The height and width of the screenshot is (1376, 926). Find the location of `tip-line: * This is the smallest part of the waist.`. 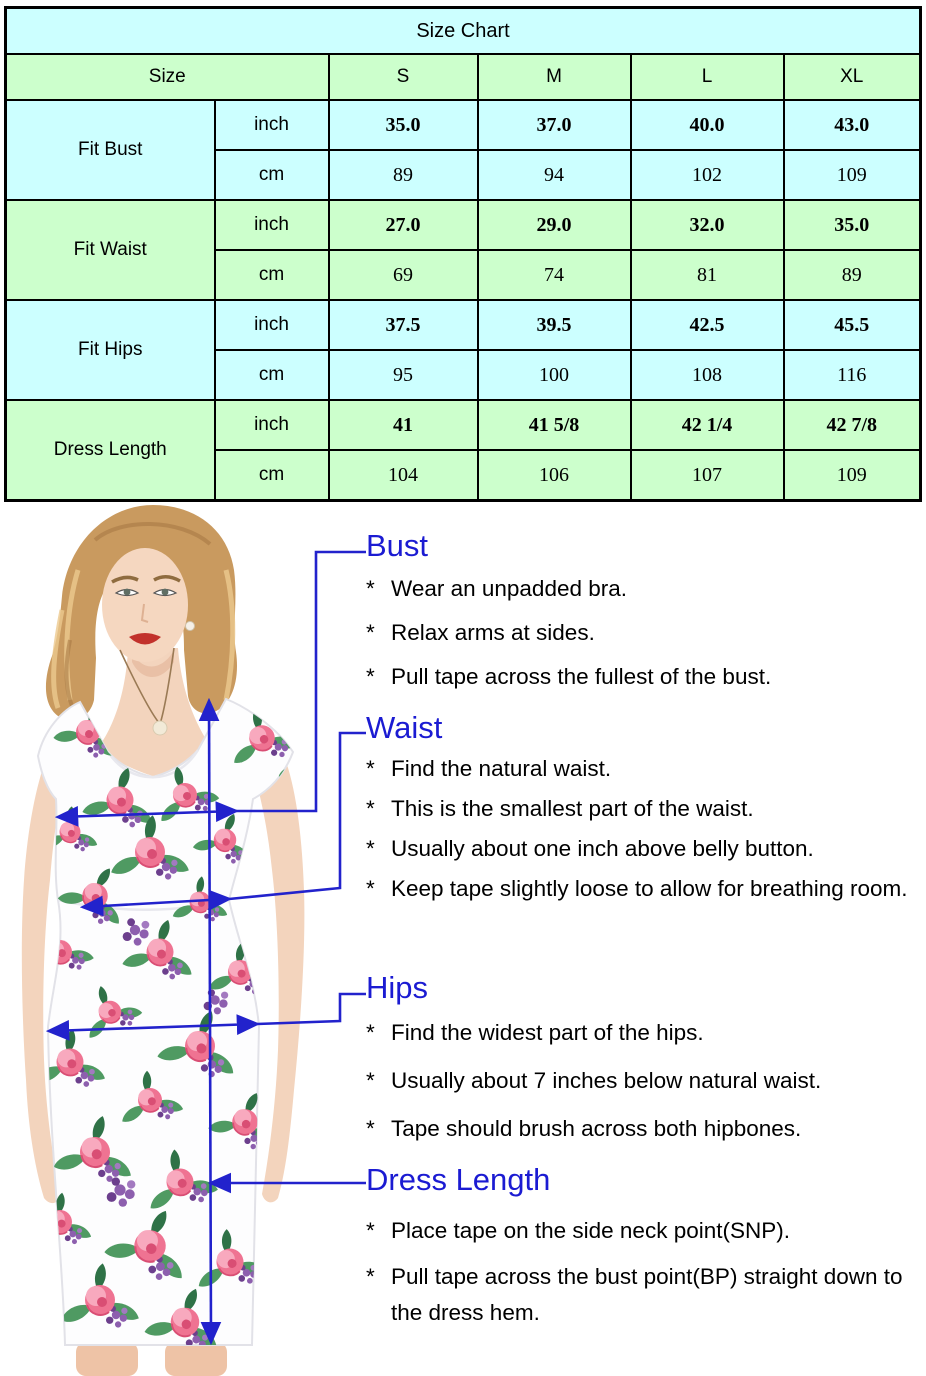

tip-line: * This is the smallest part of the waist. is located at coordinates (645, 809).